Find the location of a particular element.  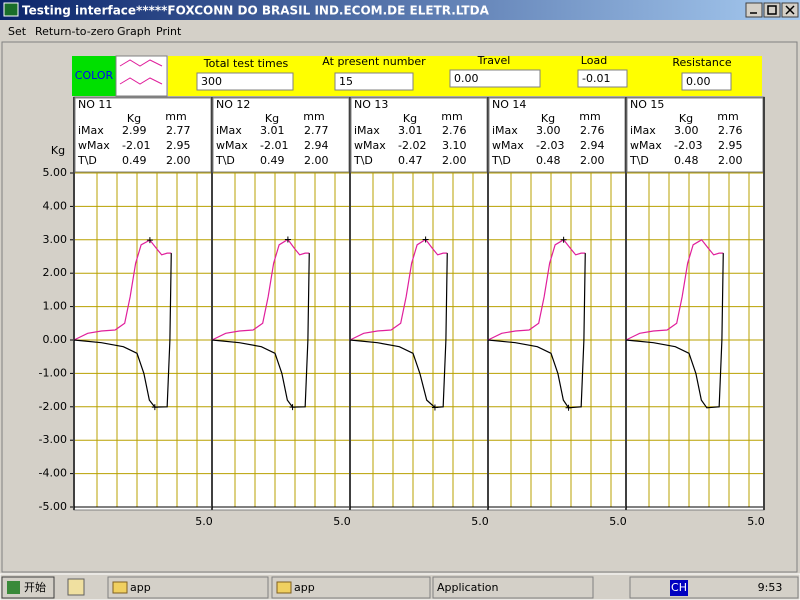

color-swatch is located at coordinates (141, 76).